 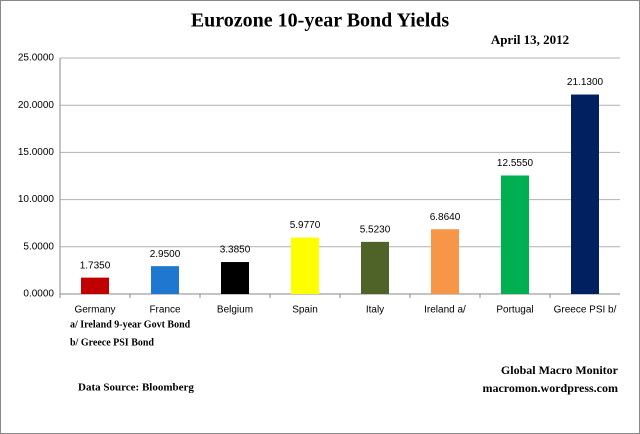 I want to click on y-tick-label: 10.0000, so click(x=36, y=199).